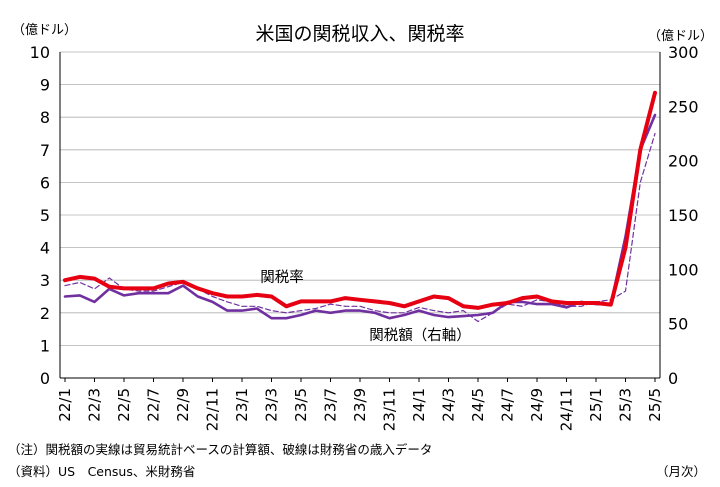 The image size is (720, 487). What do you see at coordinates (301, 405) in the screenshot?
I see `x-tick-label: 23/5` at bounding box center [301, 405].